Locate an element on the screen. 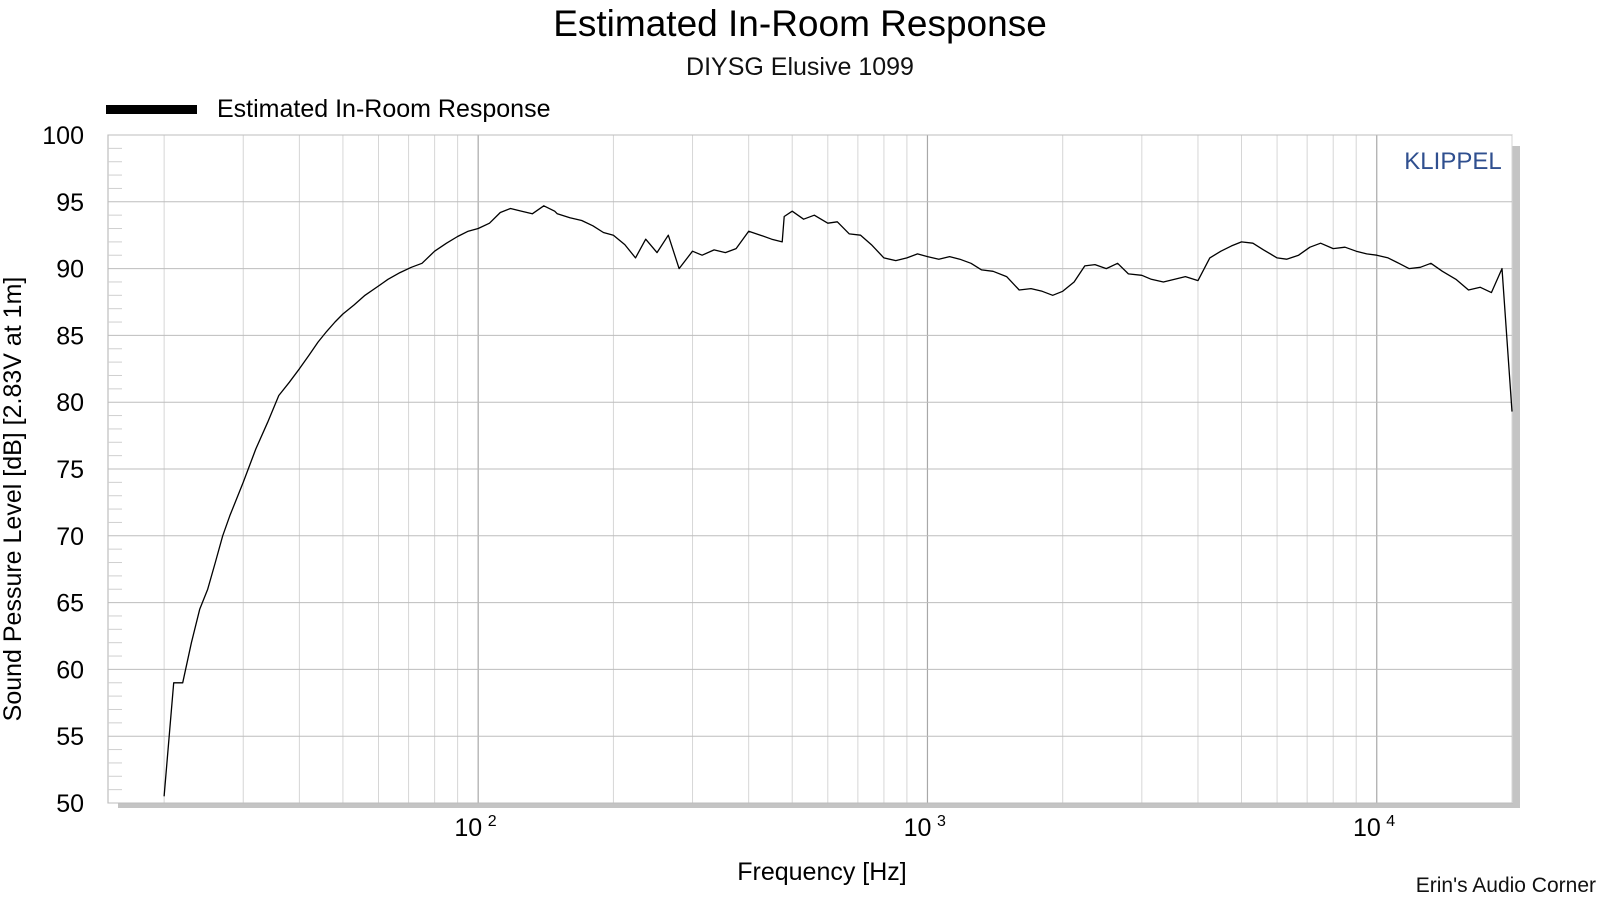 Image resolution: width=1600 pixels, height=900 pixels. x-tick-exponent: 3 is located at coordinates (941, 821).